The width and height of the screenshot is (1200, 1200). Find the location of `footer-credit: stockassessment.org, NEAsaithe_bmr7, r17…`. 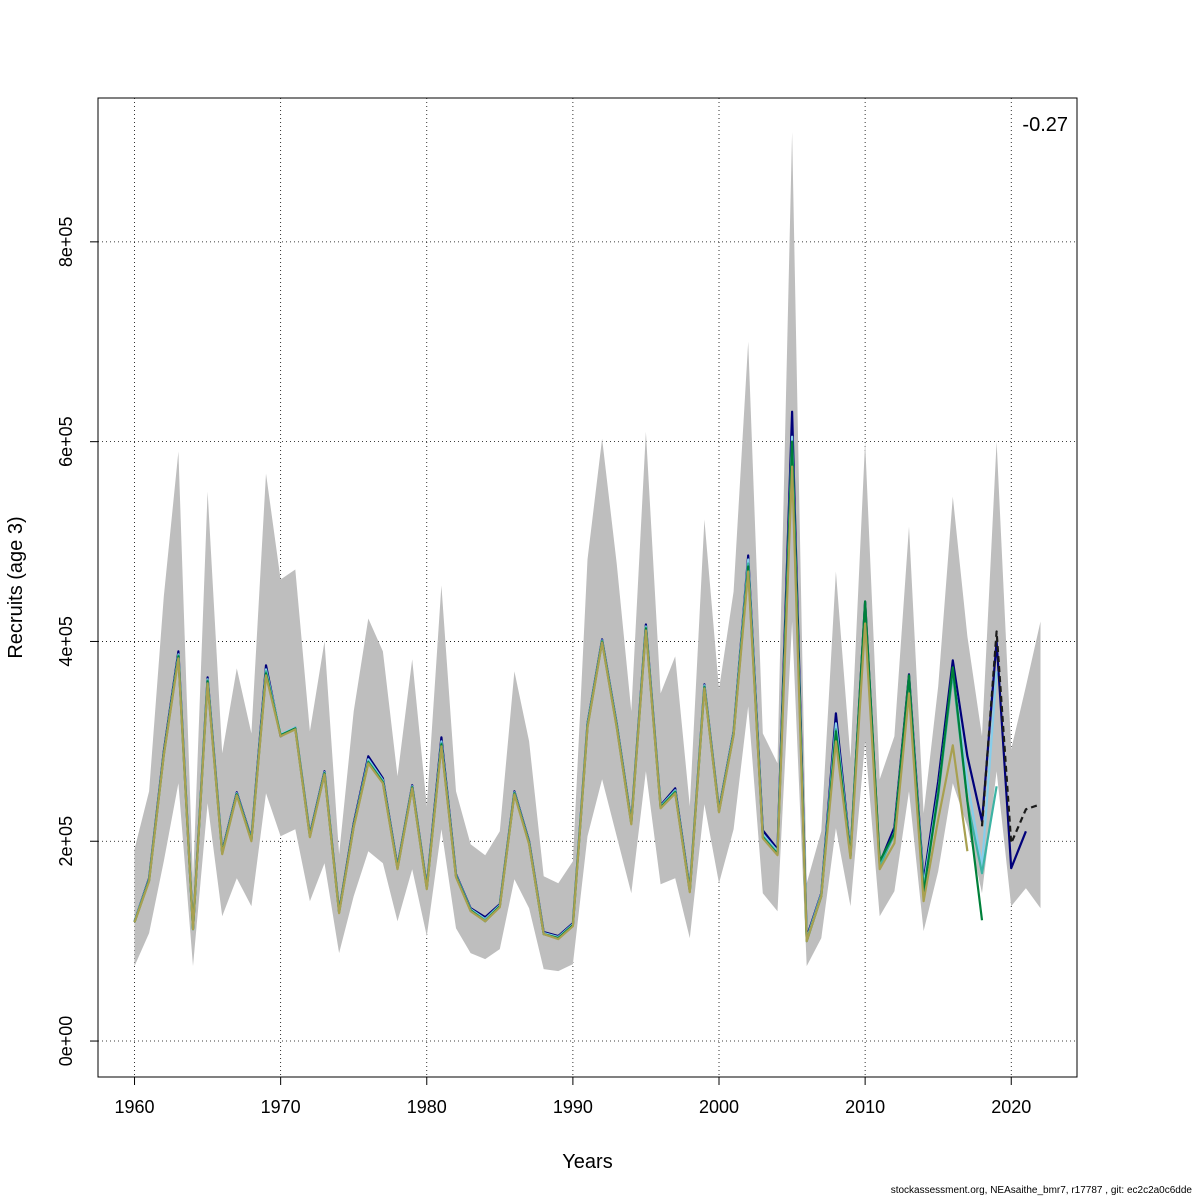

footer-credit: stockassessment.org, NEAsaithe_bmr7, r17… is located at coordinates (1041, 1190).